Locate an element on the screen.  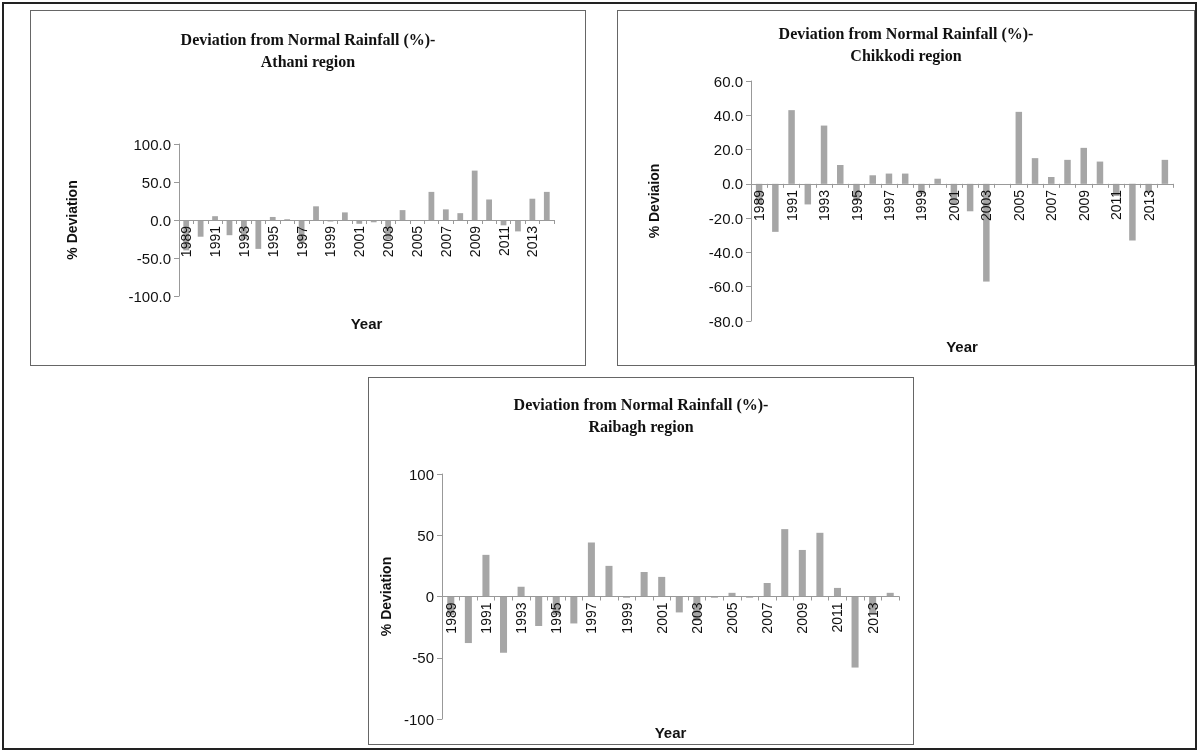
y-tick-label: -50 is located at coordinates (423, 658).